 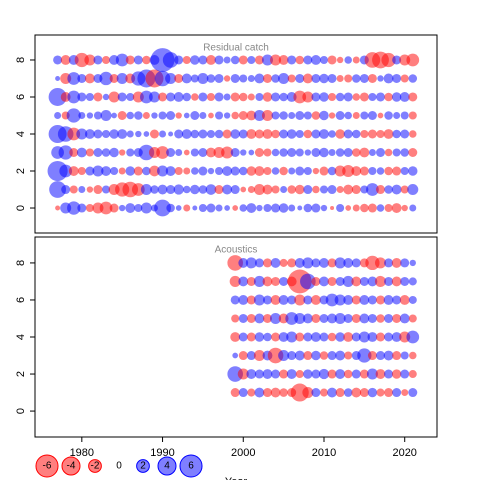 I want to click on legend-bubble, so click(x=71, y=466).